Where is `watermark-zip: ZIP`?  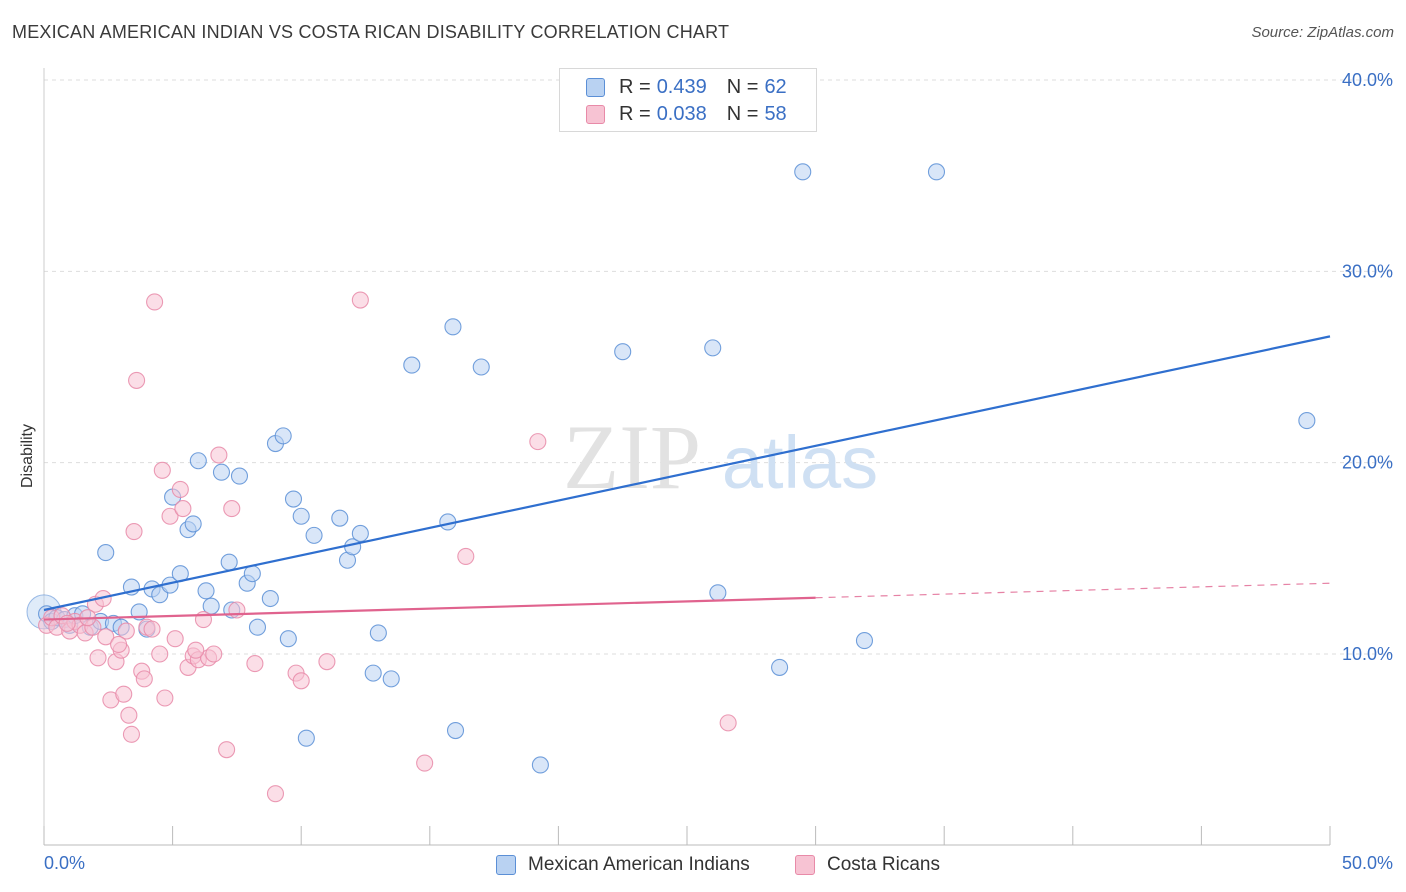 watermark-zip: ZIP is located at coordinates (632, 457).